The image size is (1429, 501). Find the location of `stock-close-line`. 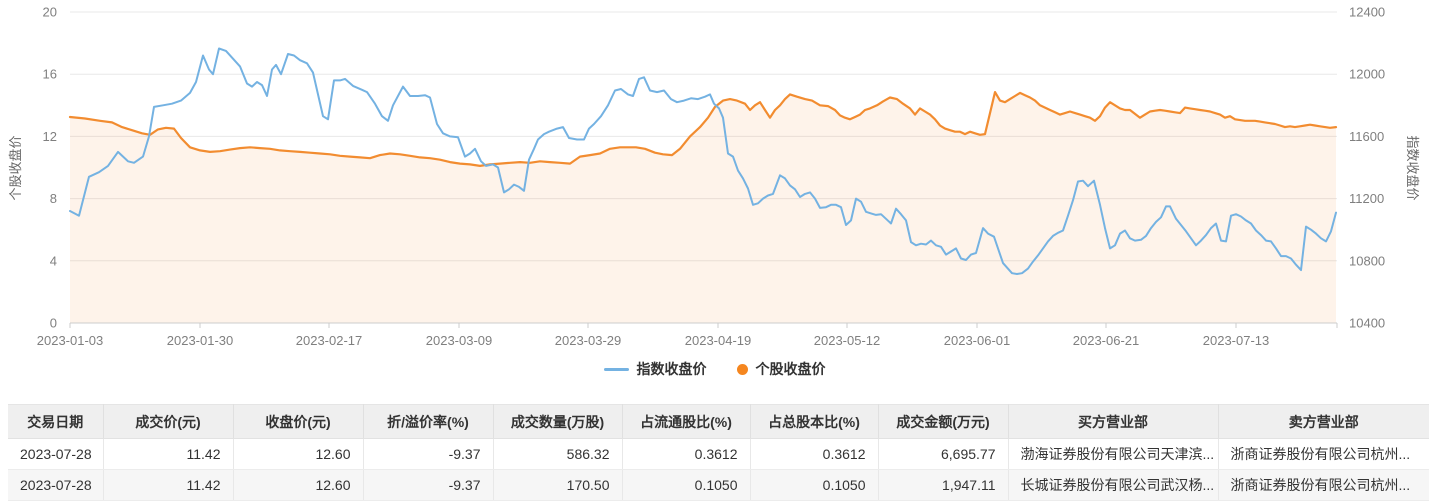

stock-close-line is located at coordinates (703, 128).